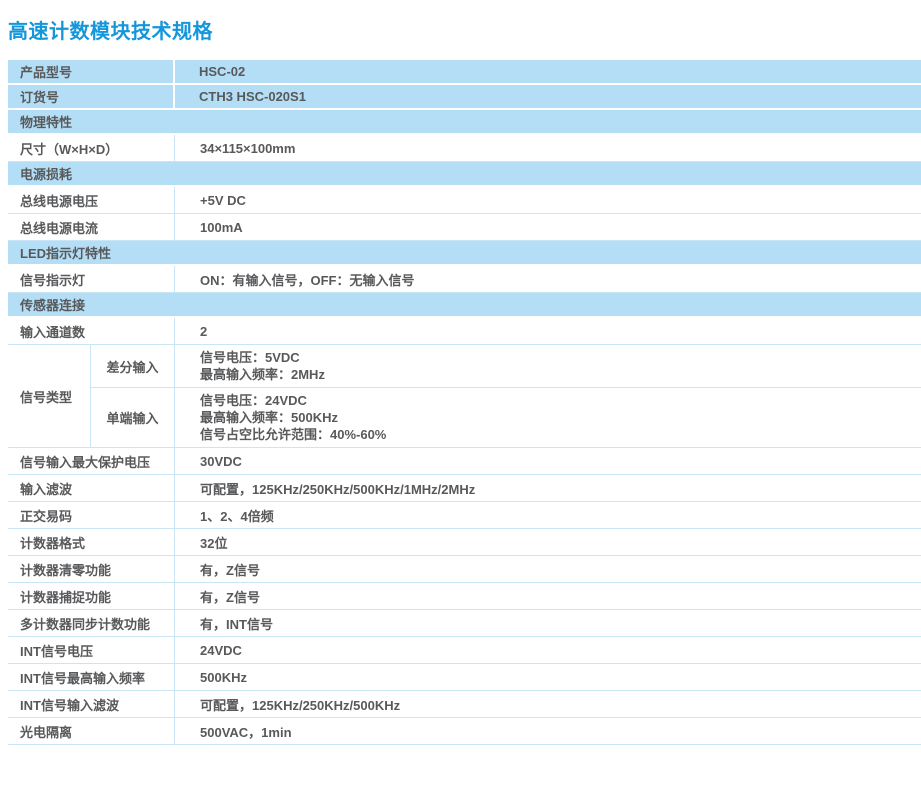 The height and width of the screenshot is (790, 921). Describe the element at coordinates (221, 650) in the screenshot. I see `row-value: 24VDC` at that location.